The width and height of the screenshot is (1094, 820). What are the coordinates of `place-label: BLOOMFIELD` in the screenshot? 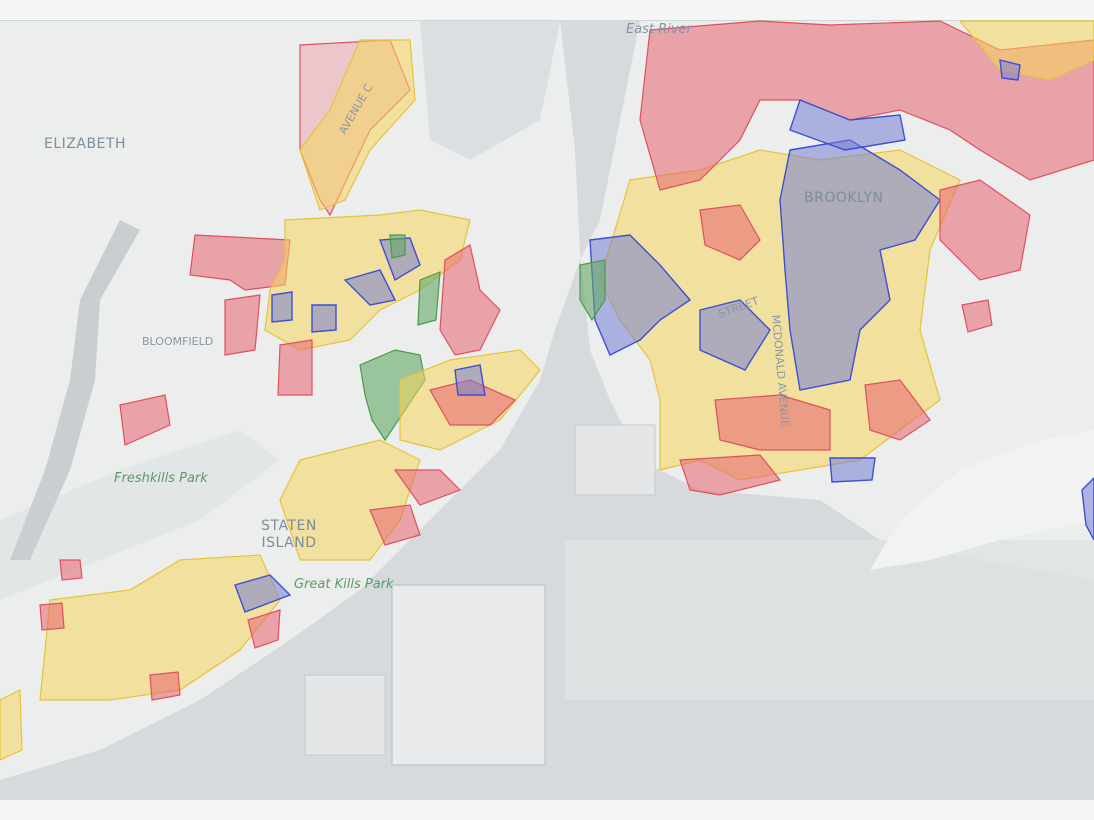 It's located at (177, 341).